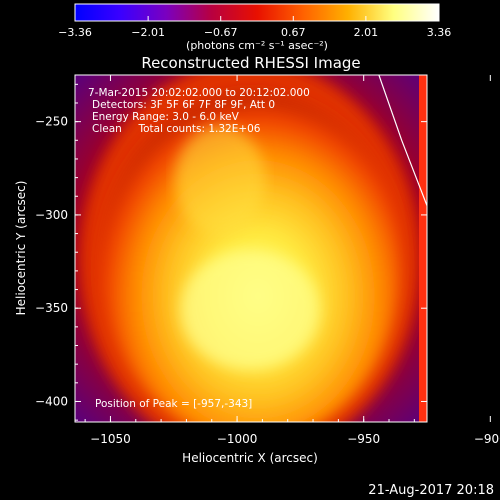 The image size is (500, 500). I want to click on colorbar-tick-label: −3.36, so click(75, 32).